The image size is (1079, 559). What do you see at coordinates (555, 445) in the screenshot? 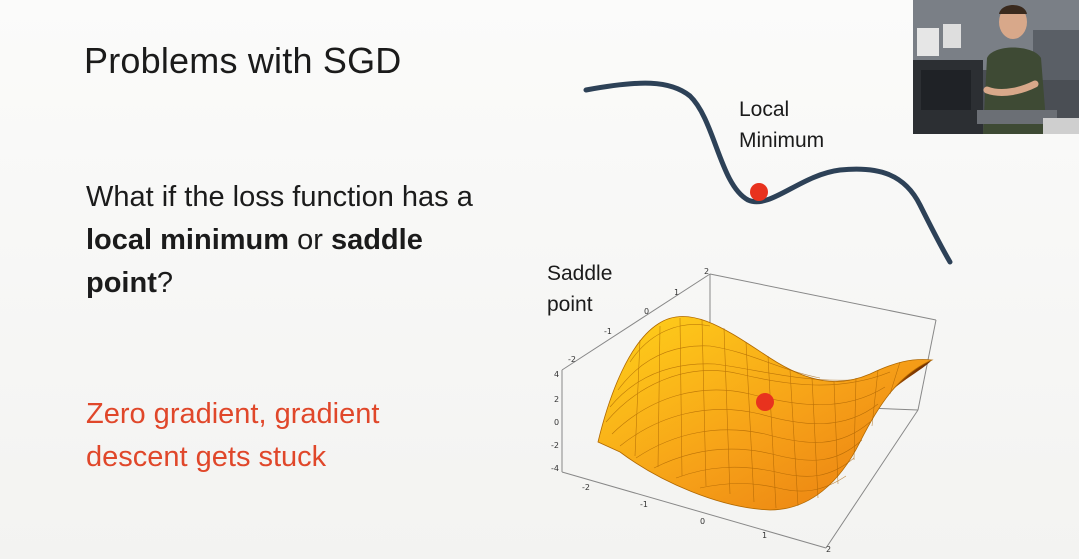
I see `z-tick-neg2: -2` at bounding box center [555, 445].